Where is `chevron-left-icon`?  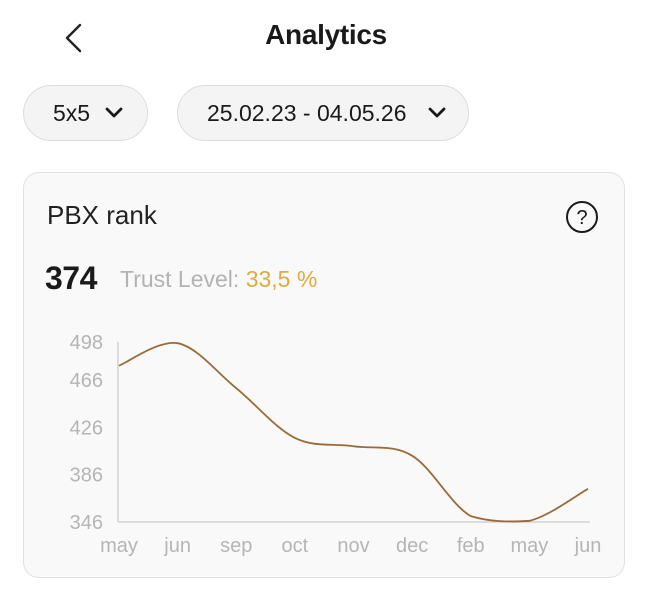
chevron-left-icon is located at coordinates (73, 38).